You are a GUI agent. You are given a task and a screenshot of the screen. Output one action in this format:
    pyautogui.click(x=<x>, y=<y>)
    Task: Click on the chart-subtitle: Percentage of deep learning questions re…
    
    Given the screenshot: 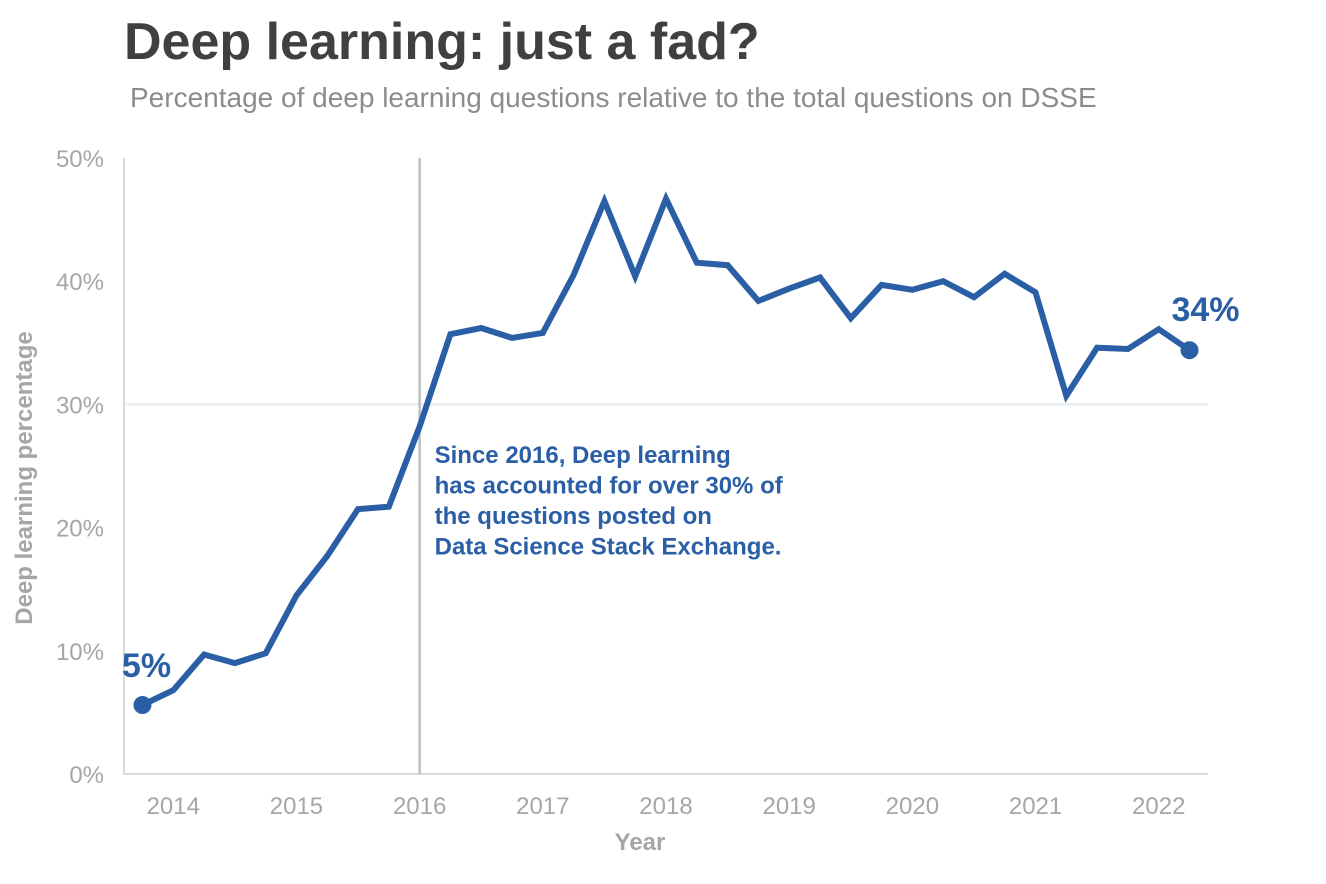 What is the action you would take?
    pyautogui.click(x=613, y=97)
    